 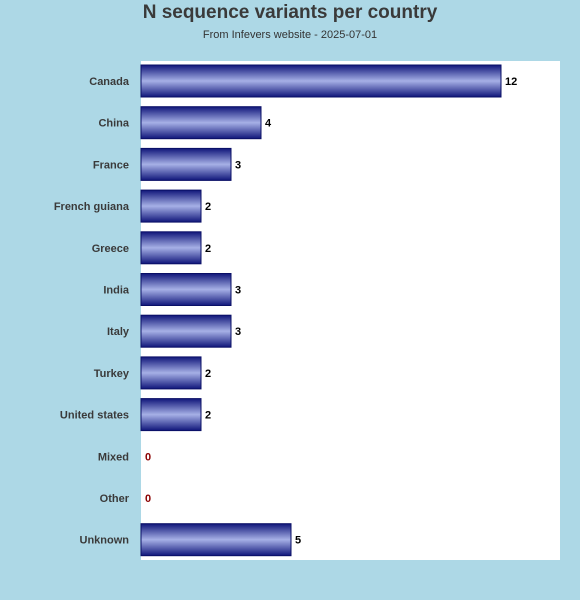 I want to click on value-label: 5, so click(x=298, y=541).